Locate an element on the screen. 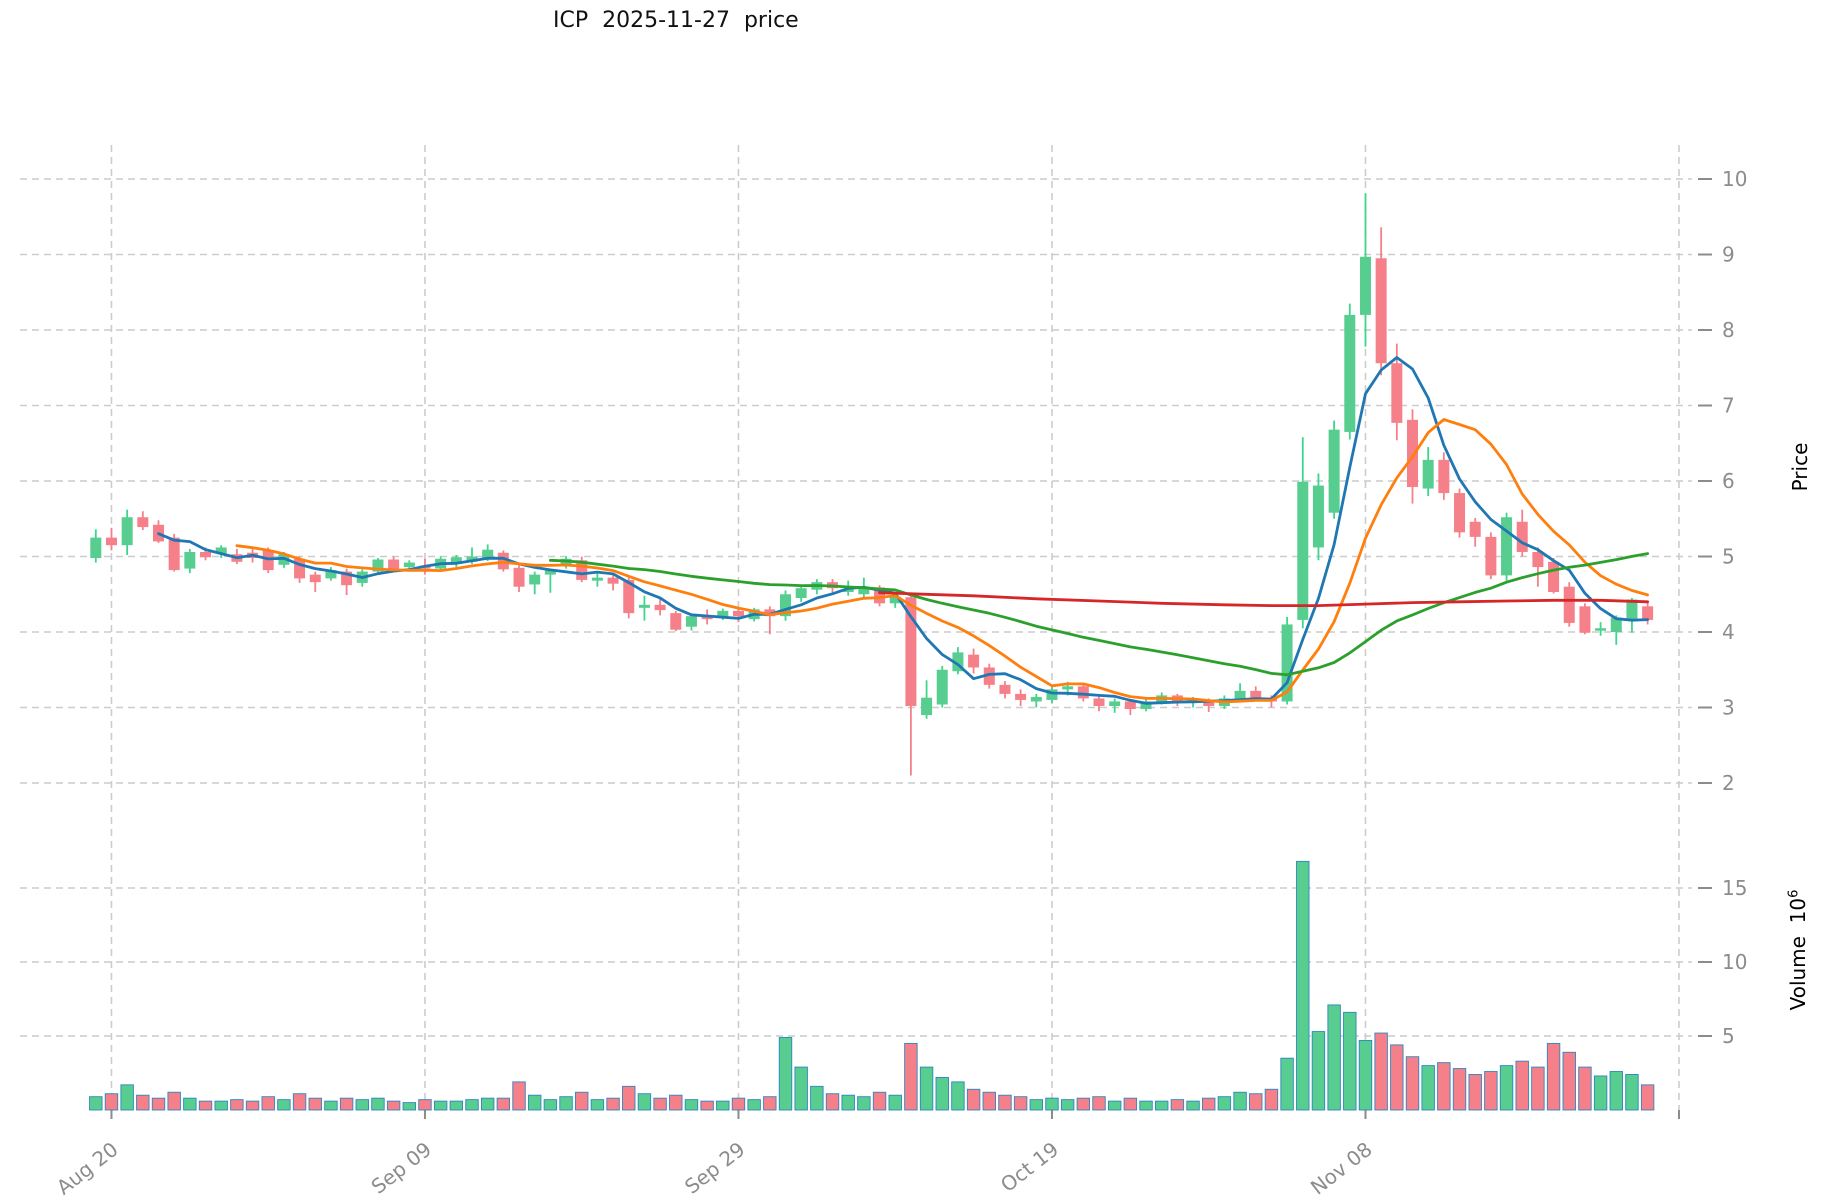 Image resolution: width=1832 pixels, height=1202 pixels. y-tick-label: 10 is located at coordinates (1734, 962).